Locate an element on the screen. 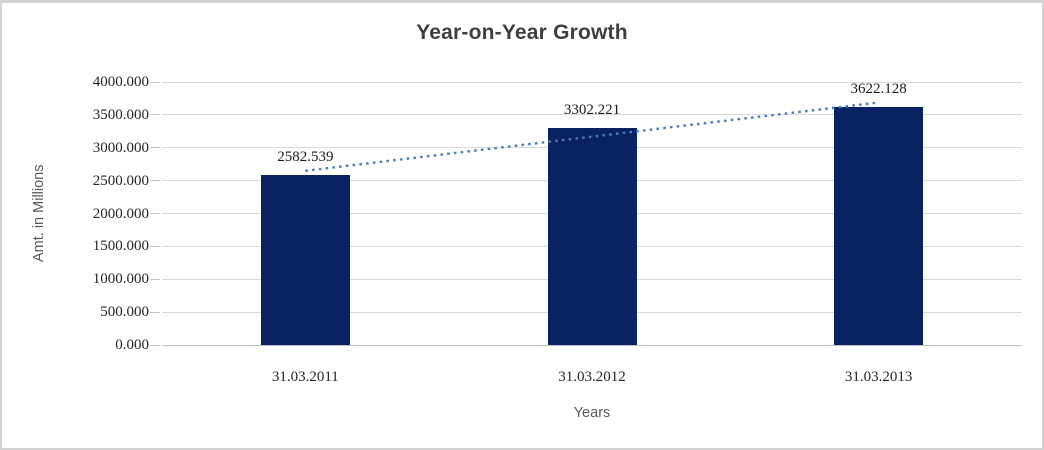 The height and width of the screenshot is (450, 1044). y-tick-label: 3500.000 is located at coordinates (120, 114).